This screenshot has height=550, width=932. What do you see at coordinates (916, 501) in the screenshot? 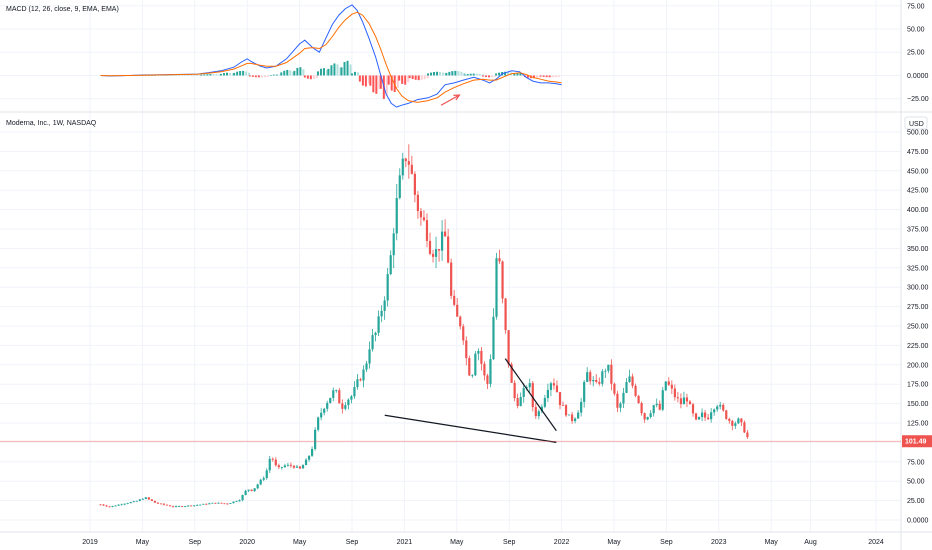
I see `price-y-tick-label: 25.00` at bounding box center [916, 501].